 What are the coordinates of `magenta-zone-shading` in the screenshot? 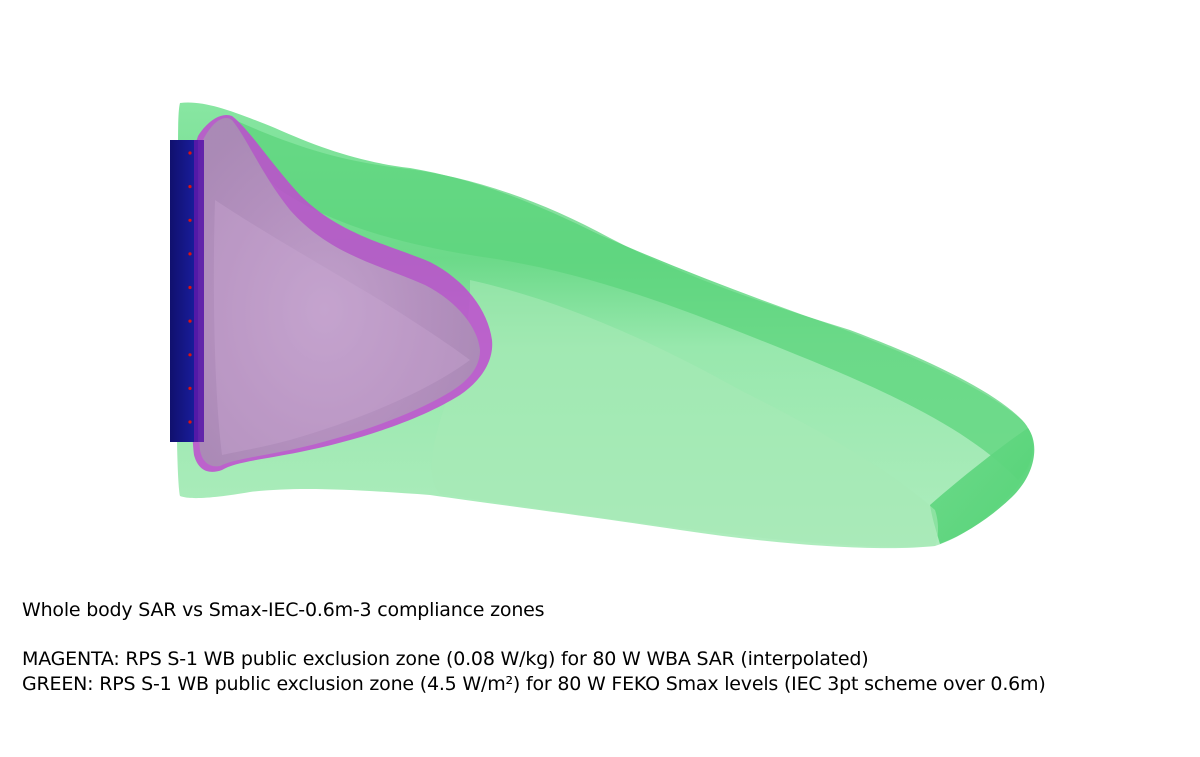 It's located at (341, 327).